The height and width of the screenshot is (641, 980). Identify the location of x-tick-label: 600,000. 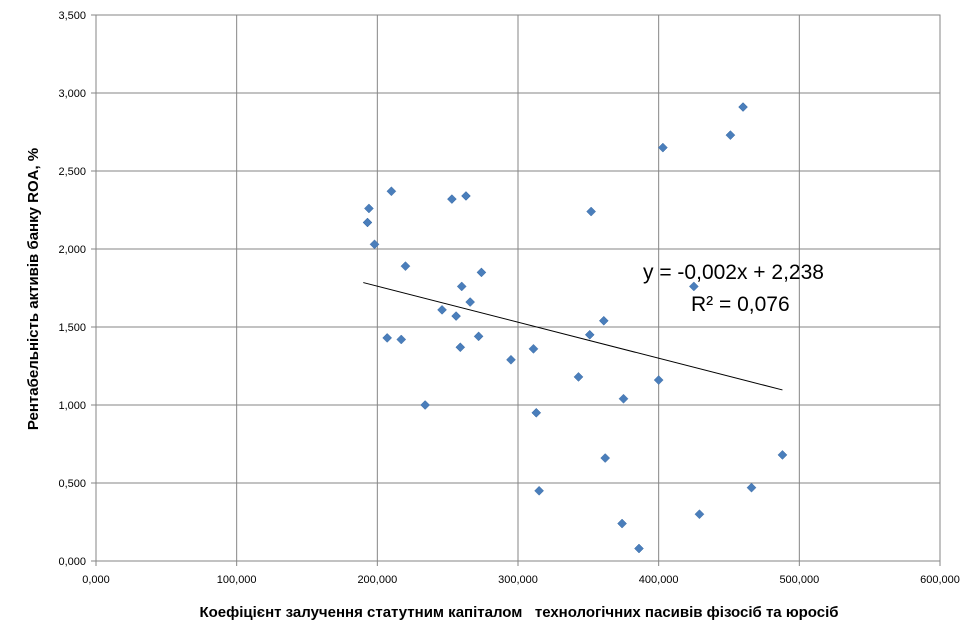
(940, 580).